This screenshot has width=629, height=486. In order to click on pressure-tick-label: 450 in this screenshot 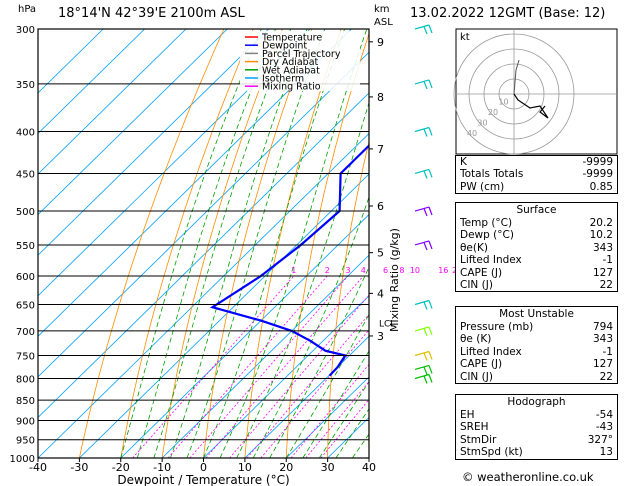, I will do `click(25, 174)`.